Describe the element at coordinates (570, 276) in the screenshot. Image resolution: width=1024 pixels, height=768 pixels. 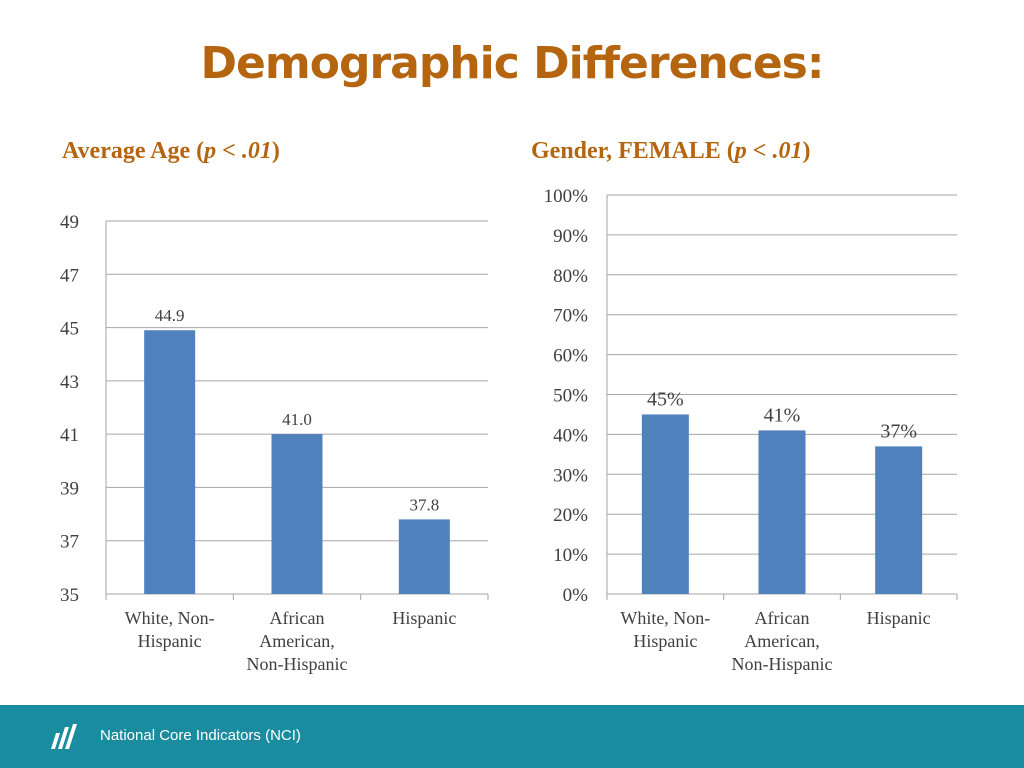
I see `gender-ytick-label: 80%` at that location.